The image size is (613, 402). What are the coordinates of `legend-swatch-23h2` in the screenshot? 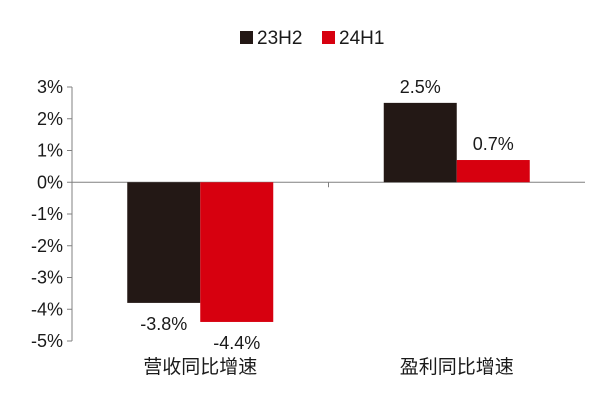 It's located at (246, 37).